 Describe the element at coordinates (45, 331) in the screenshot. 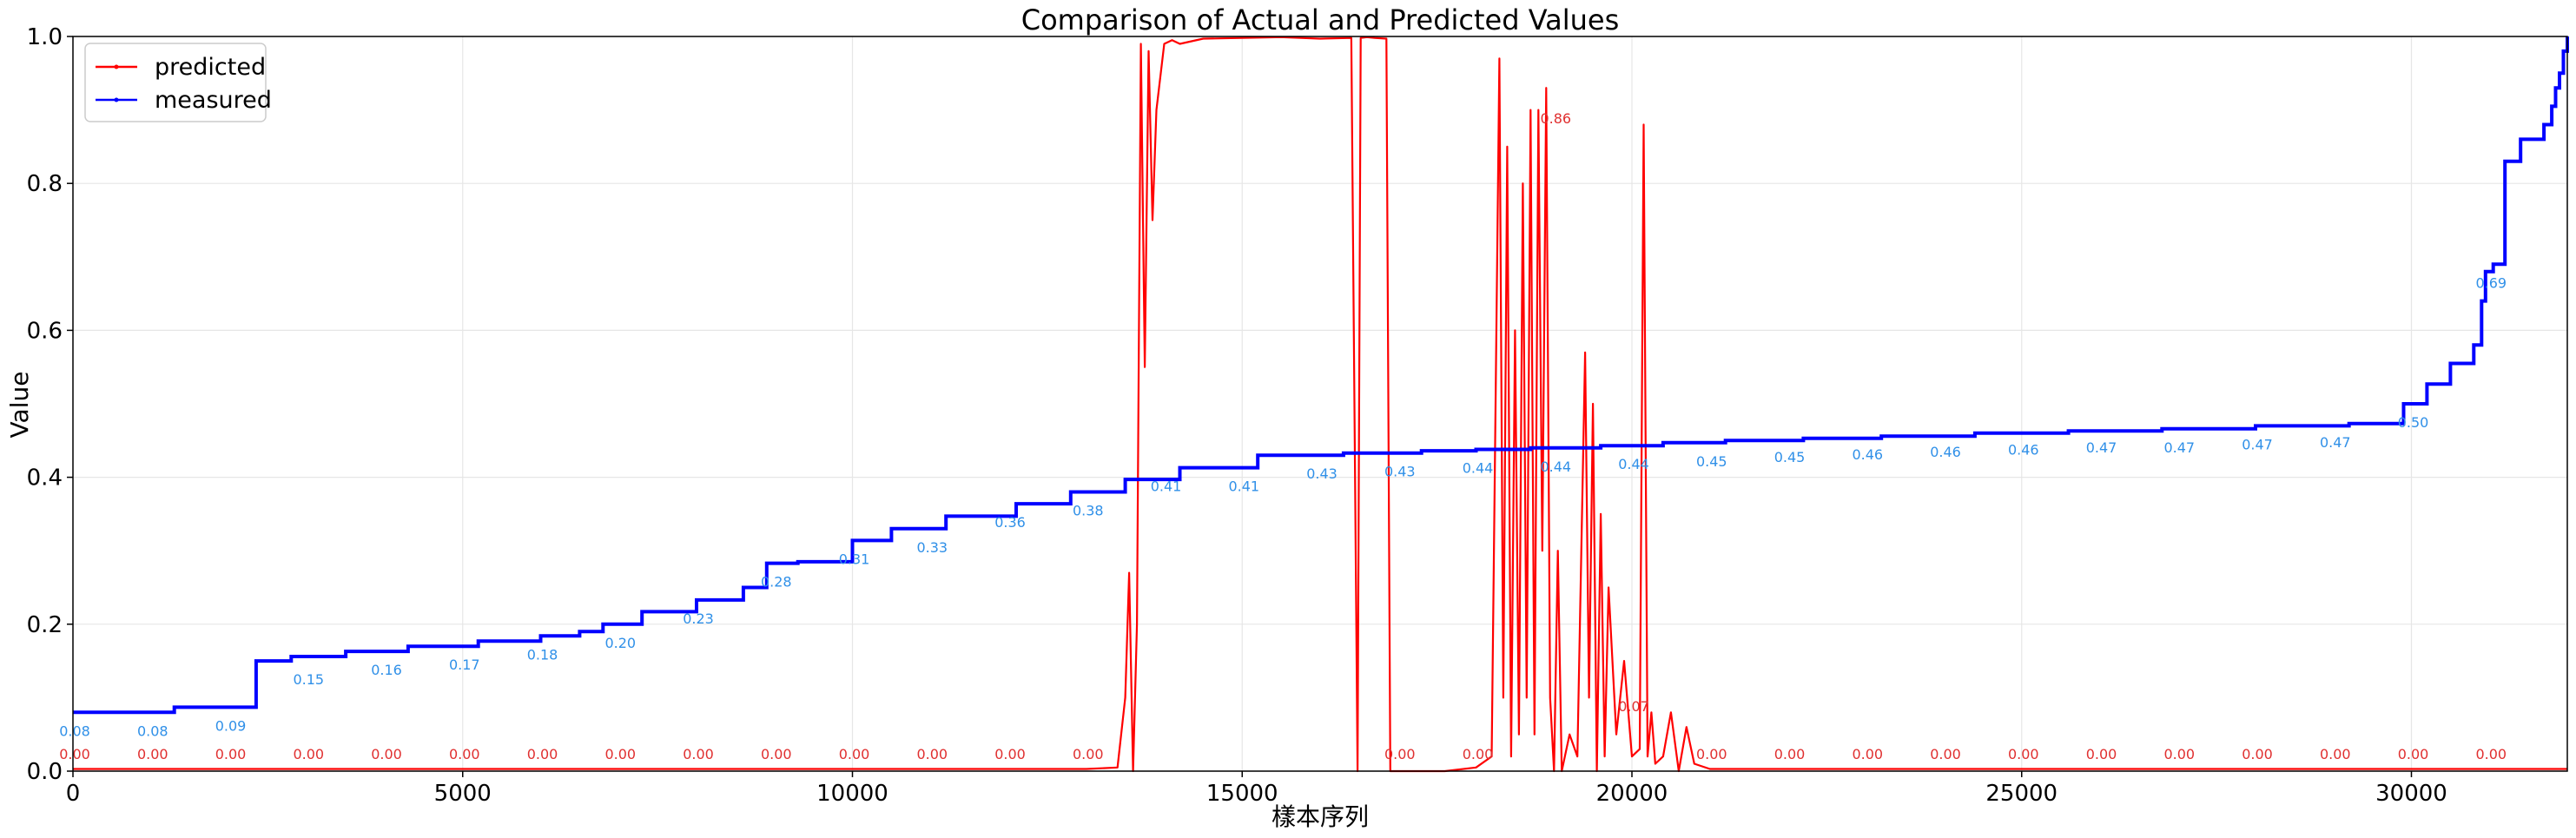

I see `y-tick-label: 0.6` at that location.